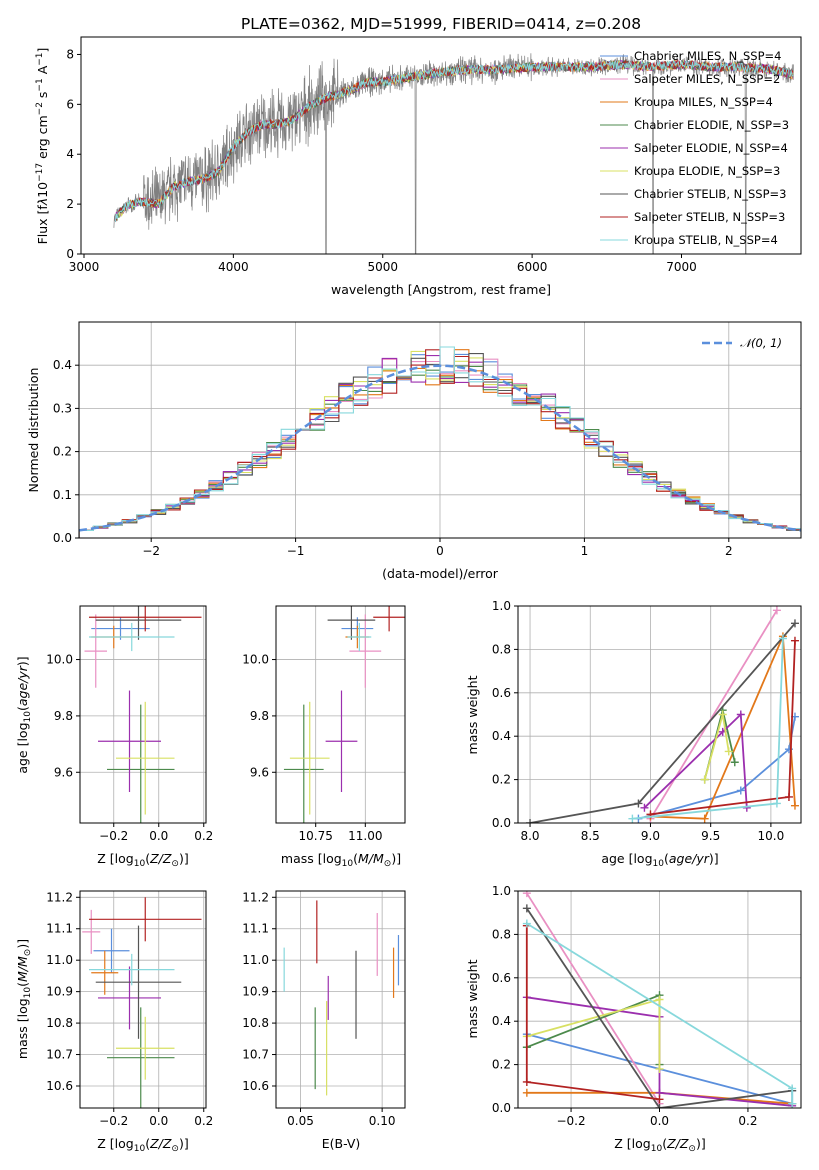 This screenshot has height=1170, width=819. Describe the element at coordinates (703, 102) in the screenshot. I see `legend-label: Kroupa MILES, N_SSP=4` at that location.